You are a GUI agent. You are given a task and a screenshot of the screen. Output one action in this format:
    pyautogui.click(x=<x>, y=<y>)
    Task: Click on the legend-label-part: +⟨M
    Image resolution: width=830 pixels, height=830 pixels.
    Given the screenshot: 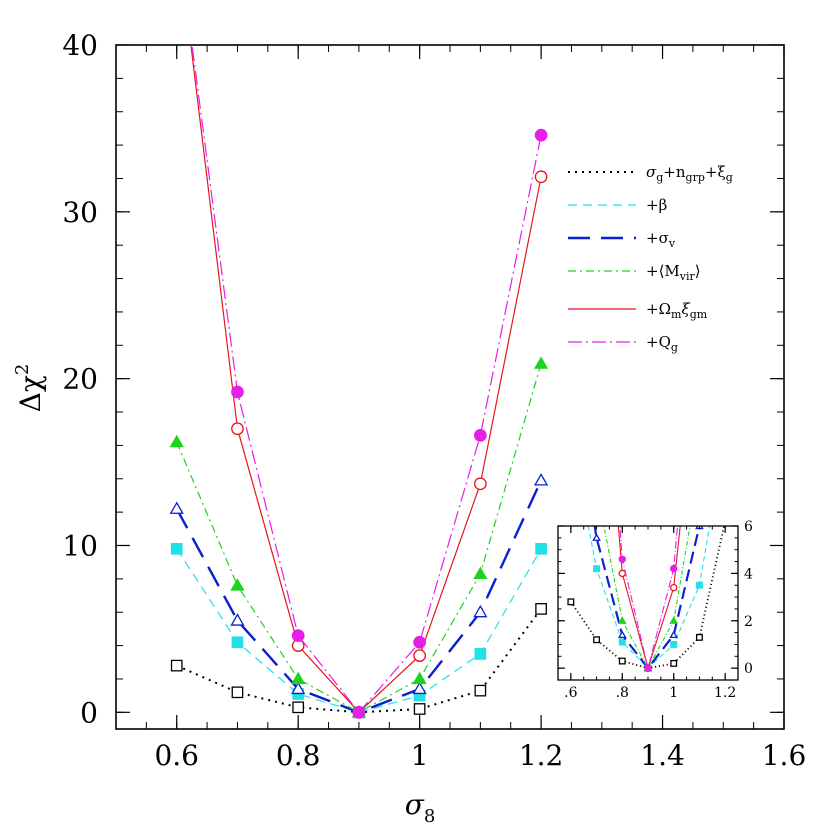 What is the action you would take?
    pyautogui.click(x=663, y=271)
    